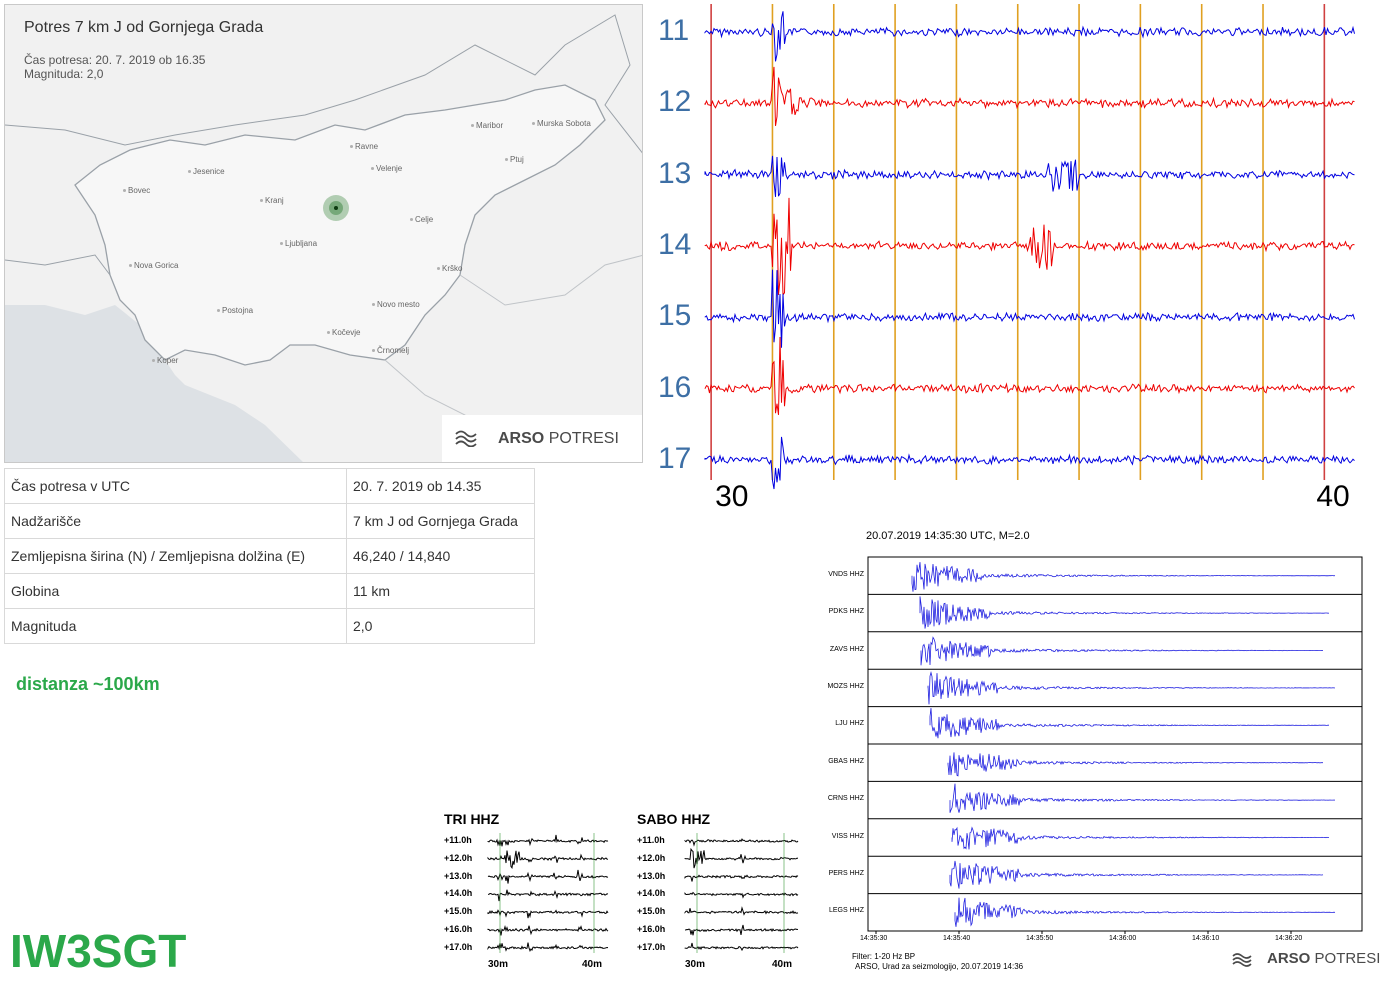 The image size is (1385, 981). Describe the element at coordinates (674, 819) in the screenshot. I see `sabo-title: SABO HHZ` at that location.